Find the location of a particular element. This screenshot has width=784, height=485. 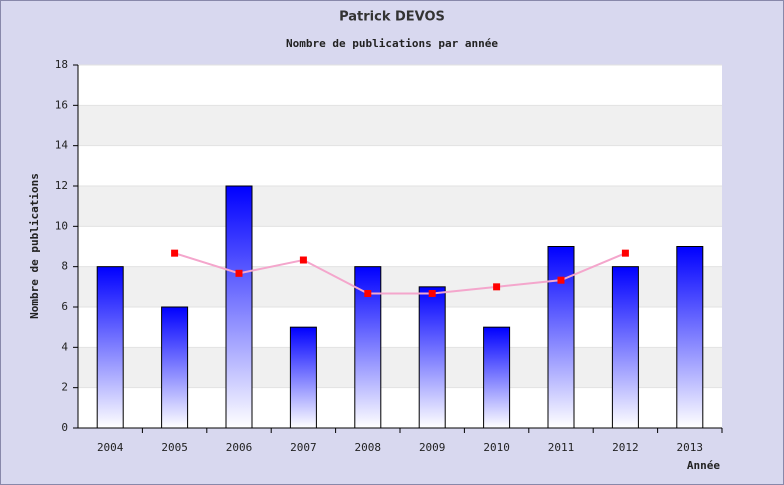

x-tick-label: 2006 is located at coordinates (239, 447).